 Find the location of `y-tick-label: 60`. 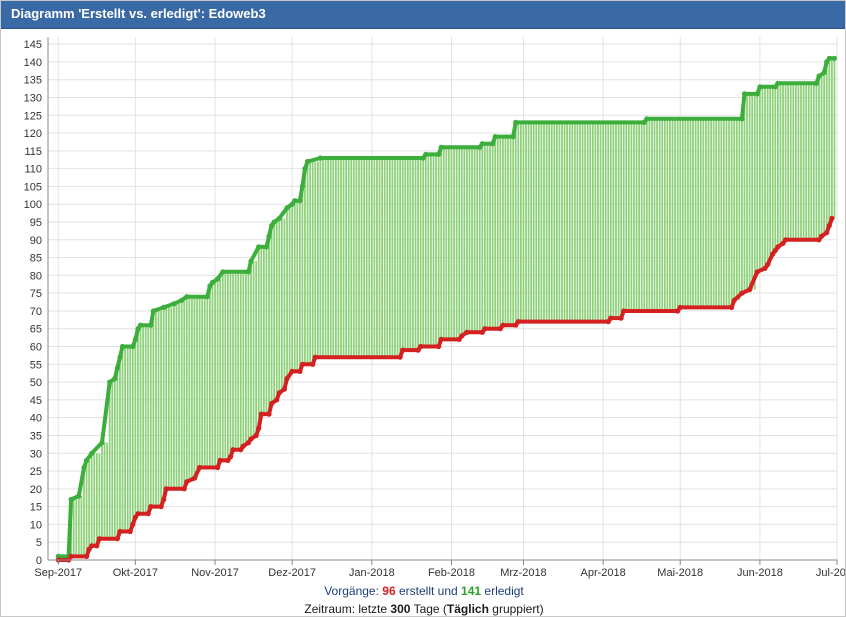

y-tick-label: 60 is located at coordinates (36, 348).